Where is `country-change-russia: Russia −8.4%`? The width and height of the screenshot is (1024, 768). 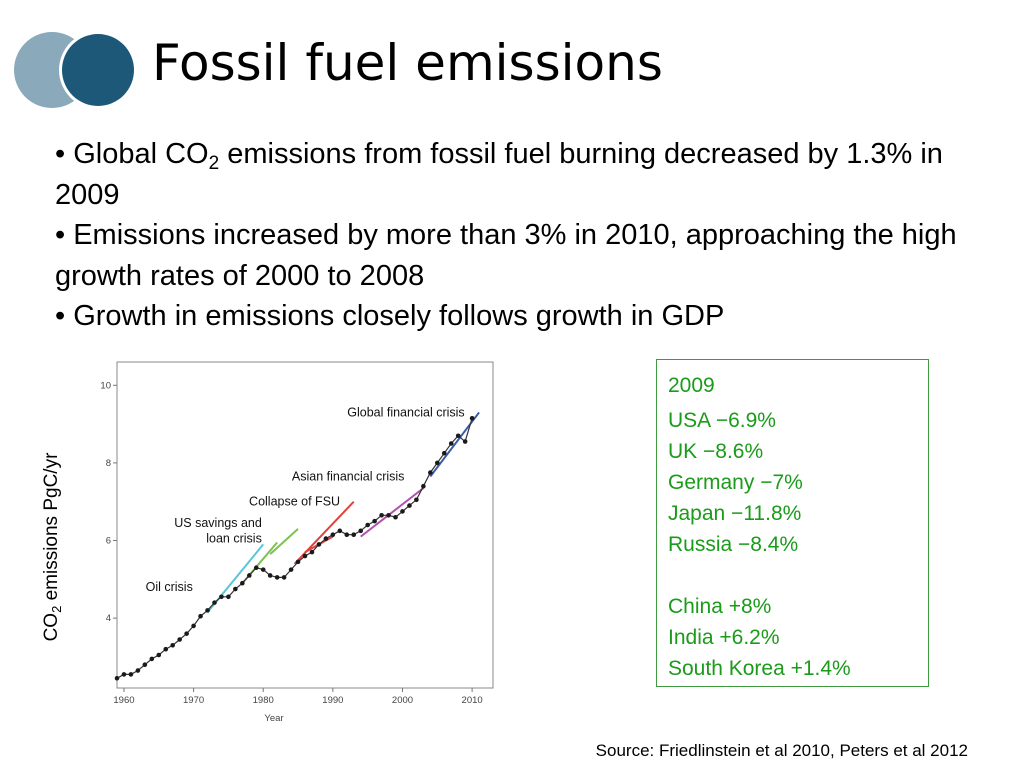 country-change-russia: Russia −8.4% is located at coordinates (733, 544).